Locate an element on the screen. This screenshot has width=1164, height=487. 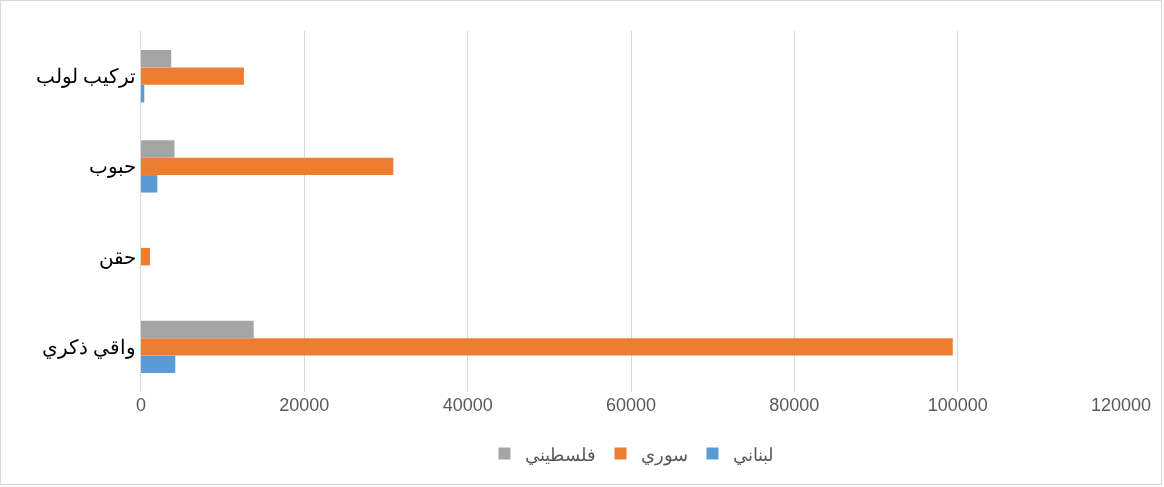
y-tick-label: واقي ذكري is located at coordinates (89, 347).